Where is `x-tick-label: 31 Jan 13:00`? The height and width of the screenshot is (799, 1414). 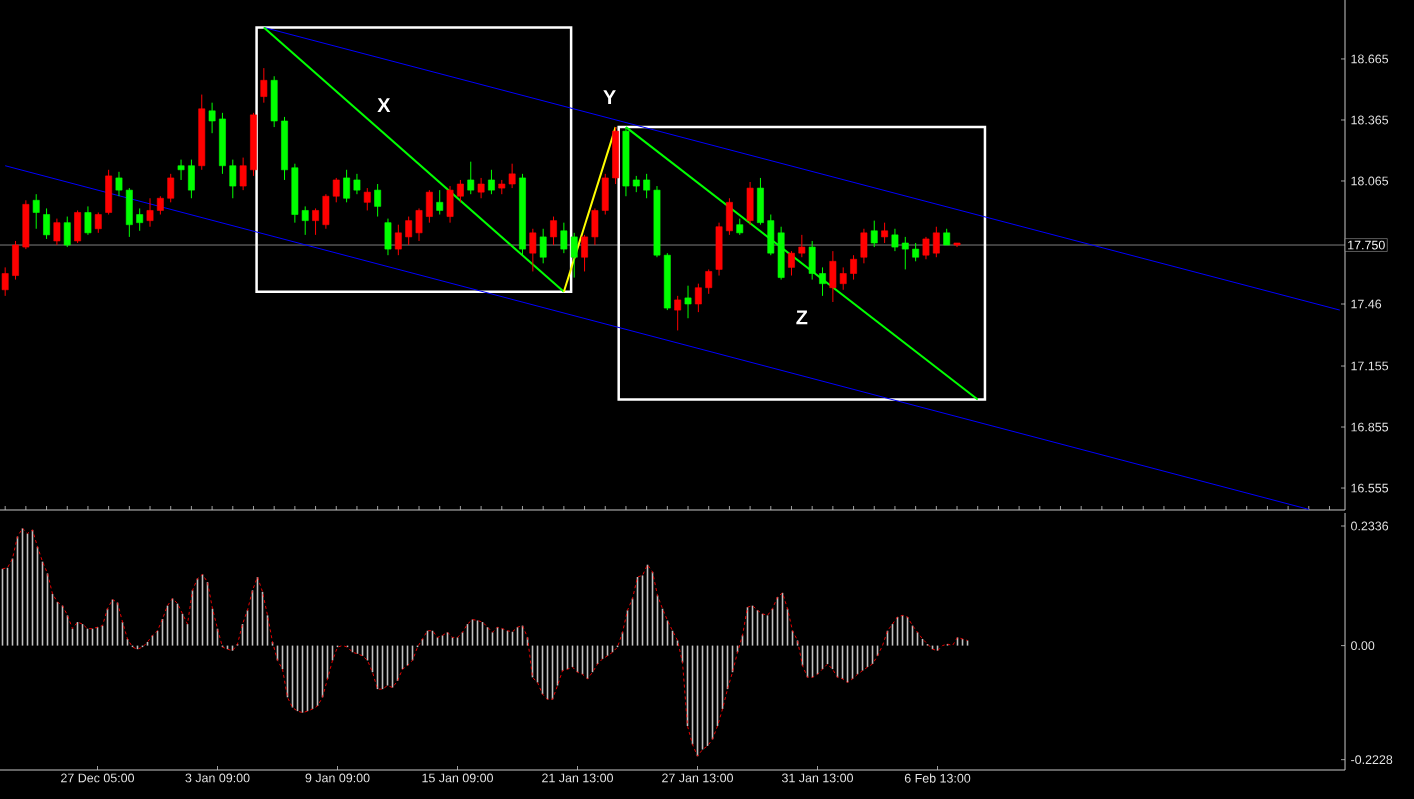 x-tick-label: 31 Jan 13:00 is located at coordinates (817, 778).